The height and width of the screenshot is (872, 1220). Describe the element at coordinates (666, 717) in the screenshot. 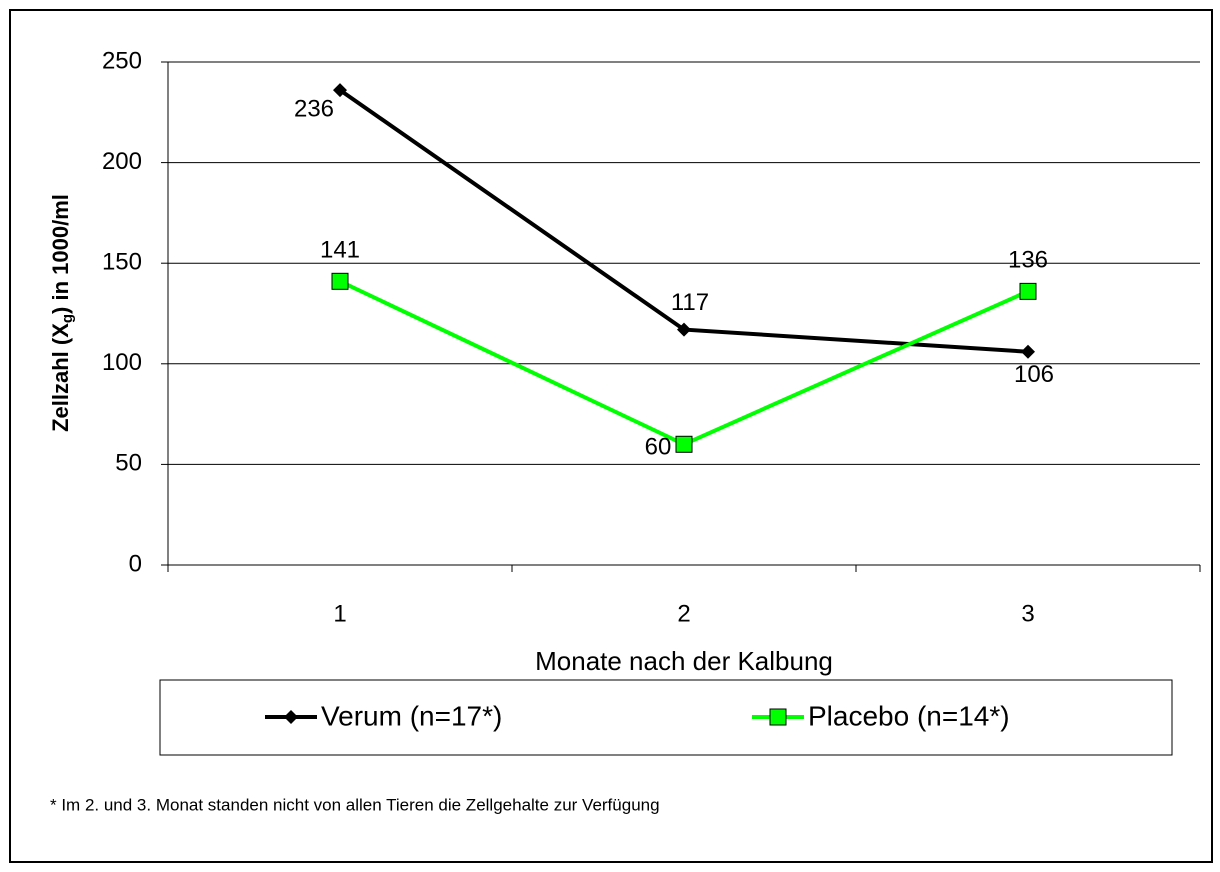

I see `legend-box` at that location.